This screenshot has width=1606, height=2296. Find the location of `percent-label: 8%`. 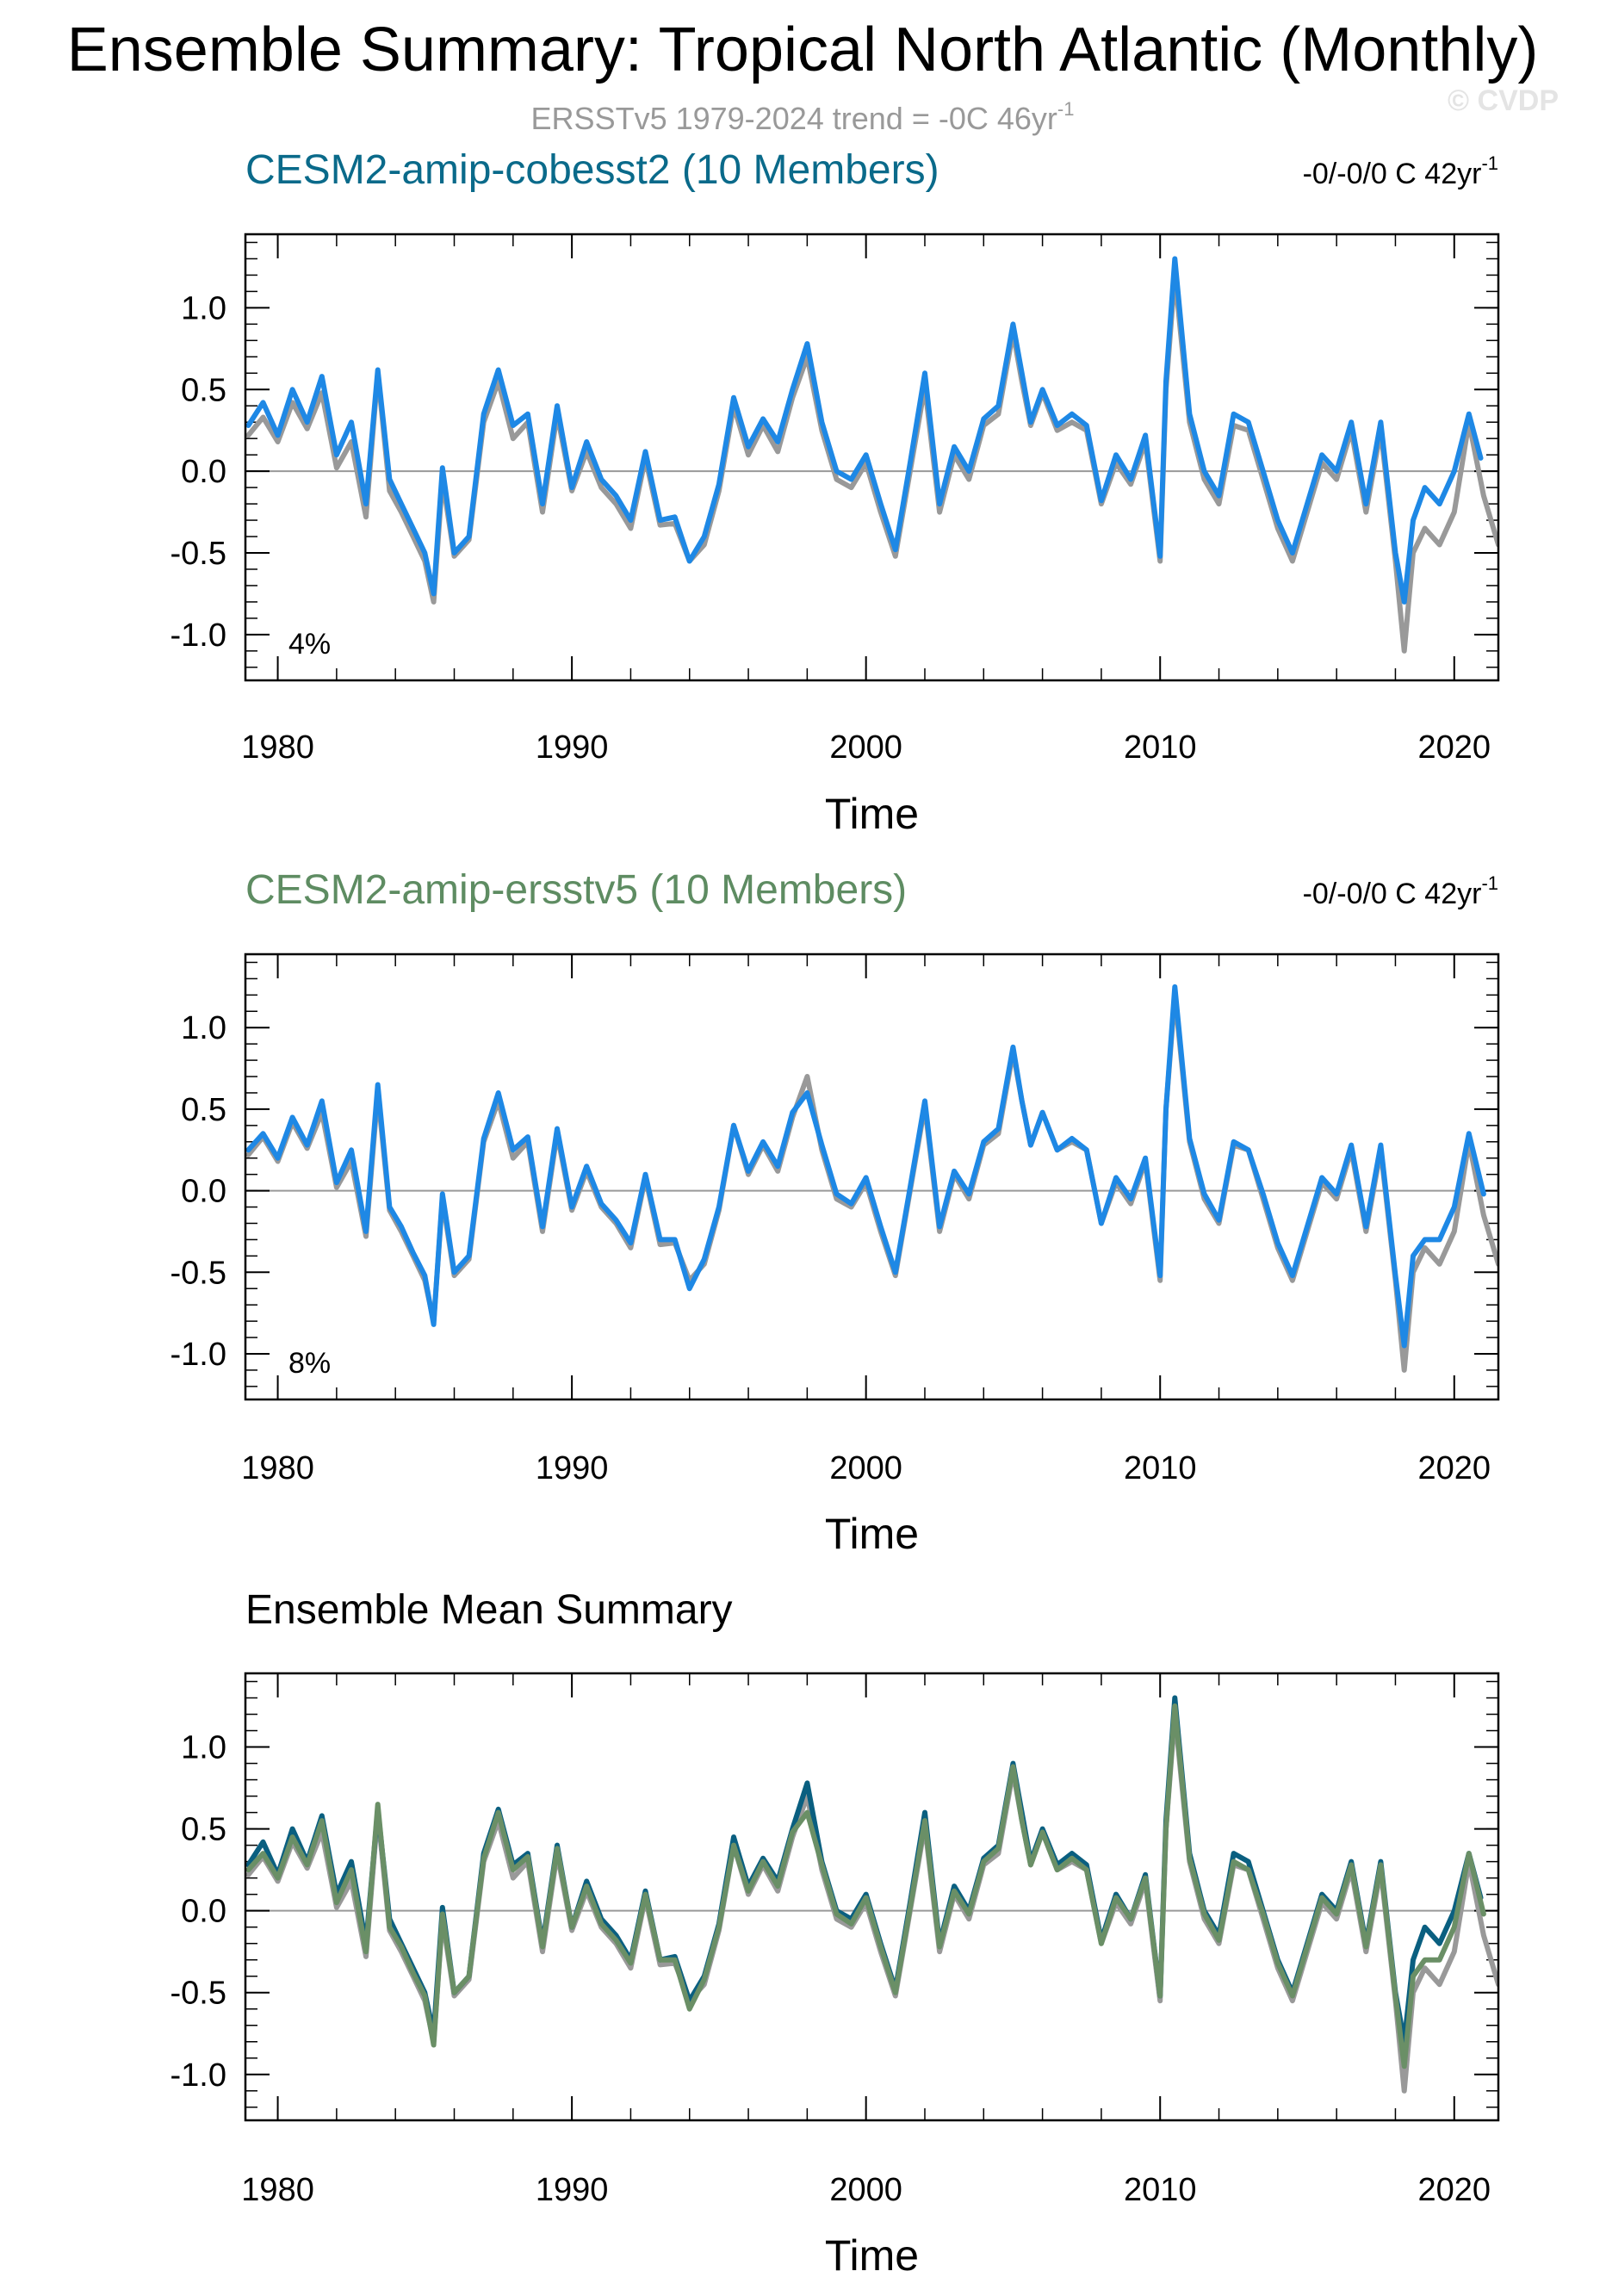

percent-label: 8% is located at coordinates (309, 1363).